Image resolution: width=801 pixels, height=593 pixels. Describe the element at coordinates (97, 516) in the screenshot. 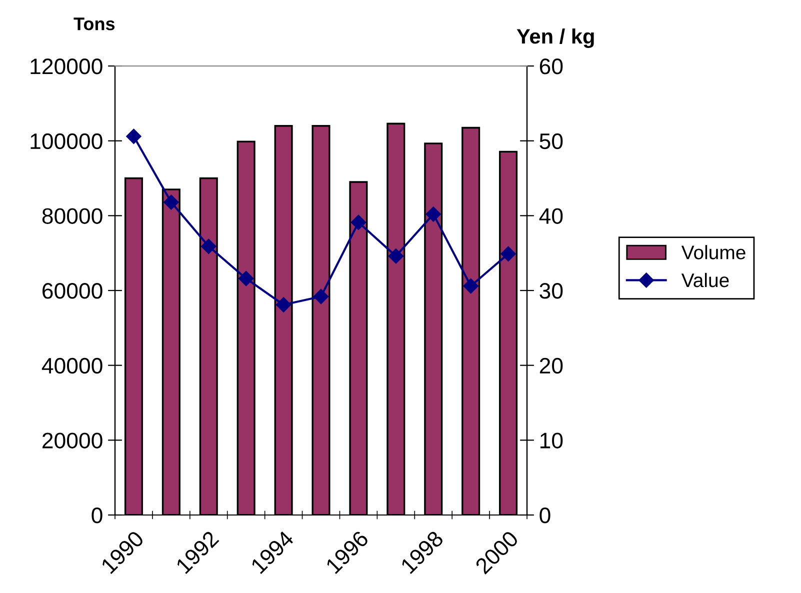

I see `y-tick-label: 0` at that location.